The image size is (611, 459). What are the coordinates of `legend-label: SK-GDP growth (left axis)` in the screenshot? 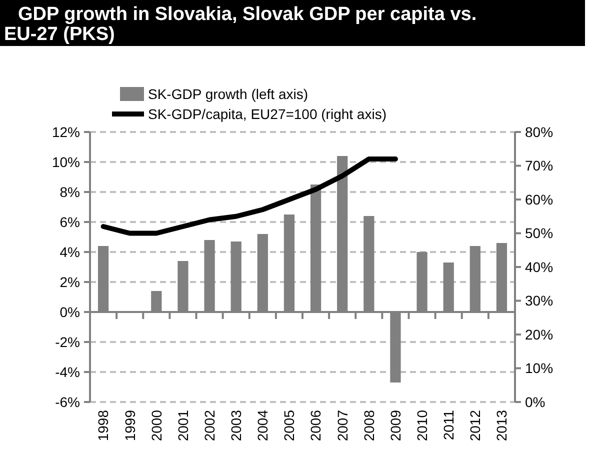 It's located at (228, 94).